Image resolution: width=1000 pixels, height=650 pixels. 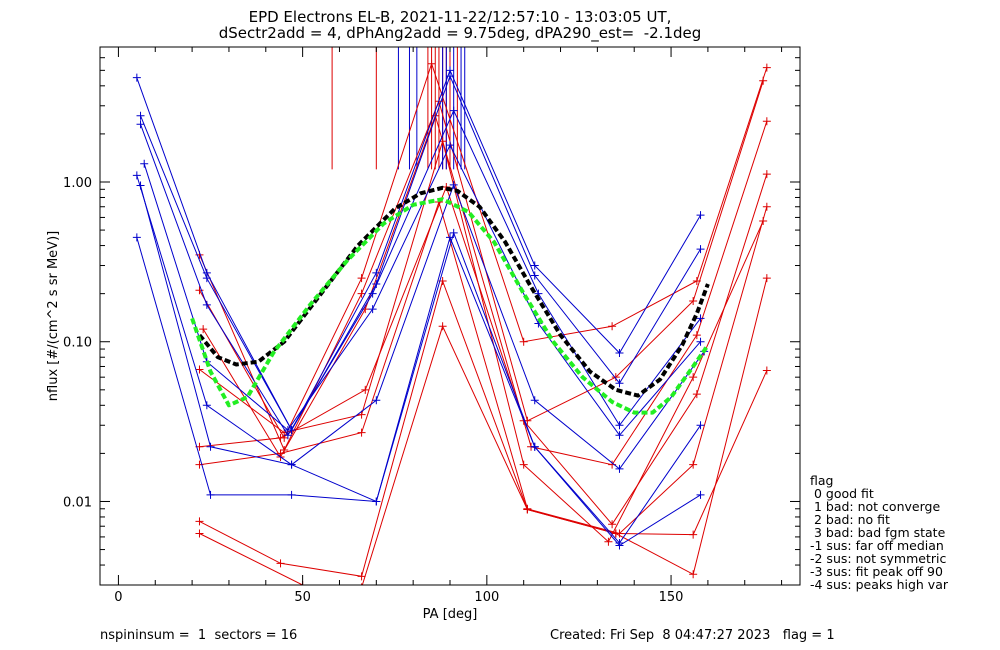 I want to click on legend-item: 1 bad: not converge, so click(x=875, y=506).